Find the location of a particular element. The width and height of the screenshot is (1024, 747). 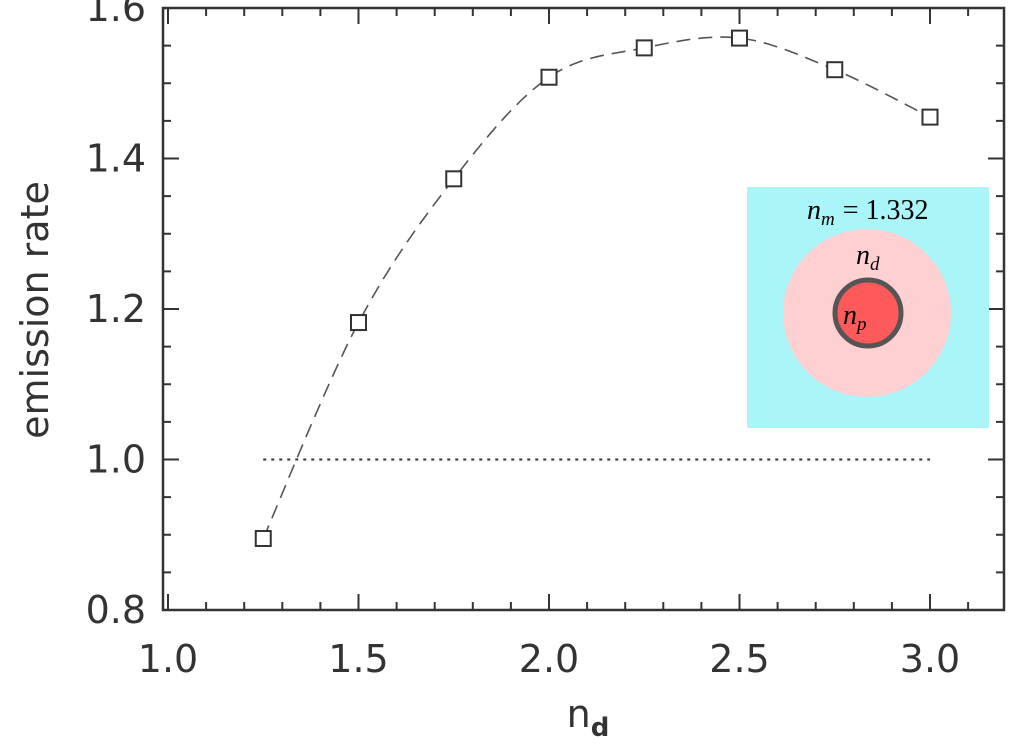

x-tick-label: 1.5 is located at coordinates (358, 659).